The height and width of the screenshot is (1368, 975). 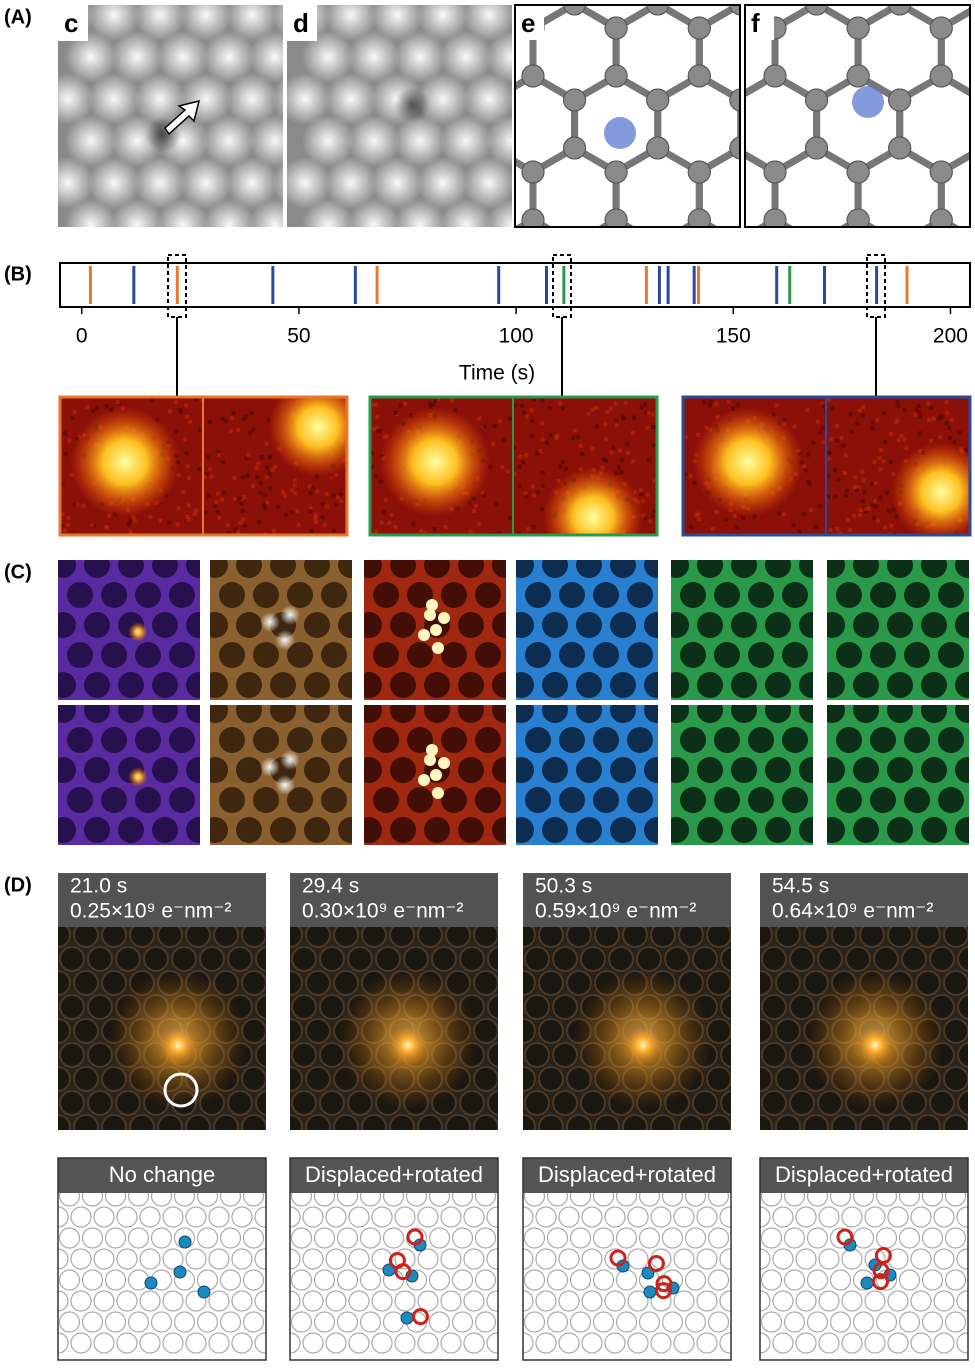 I want to click on sub-label: c, so click(x=71, y=23).